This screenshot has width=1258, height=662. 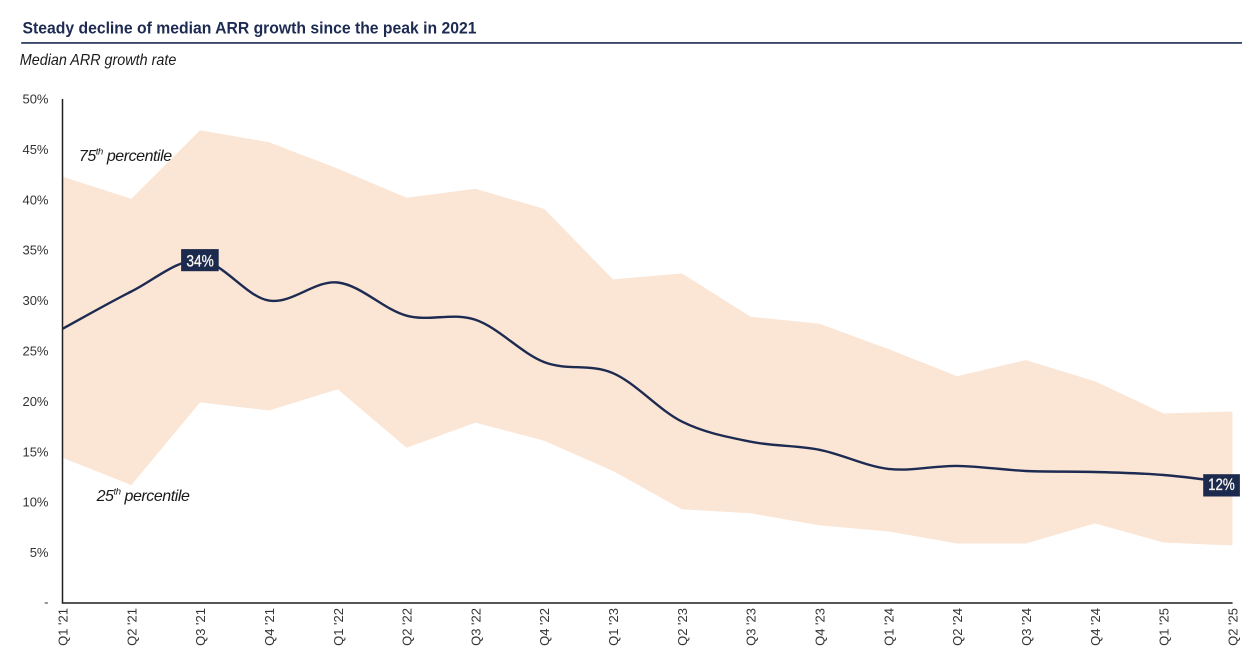 I want to click on svg-text: Q2 '22, so click(x=407, y=627).